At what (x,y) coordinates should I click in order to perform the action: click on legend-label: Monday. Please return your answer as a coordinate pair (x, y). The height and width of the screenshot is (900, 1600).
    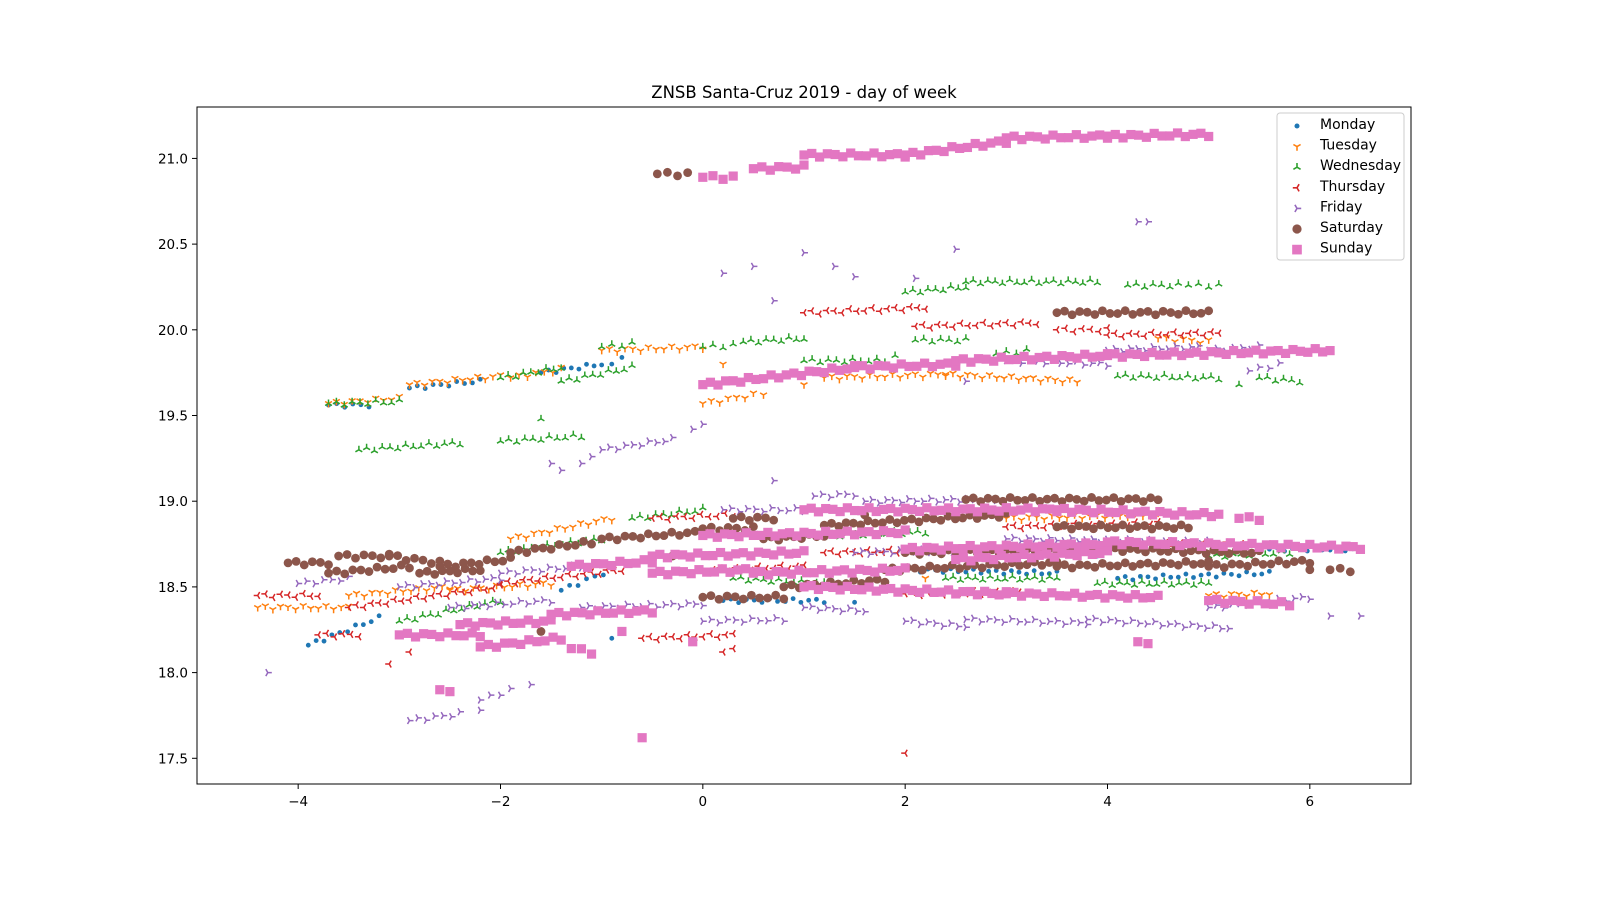
    Looking at the image, I should click on (1347, 125).